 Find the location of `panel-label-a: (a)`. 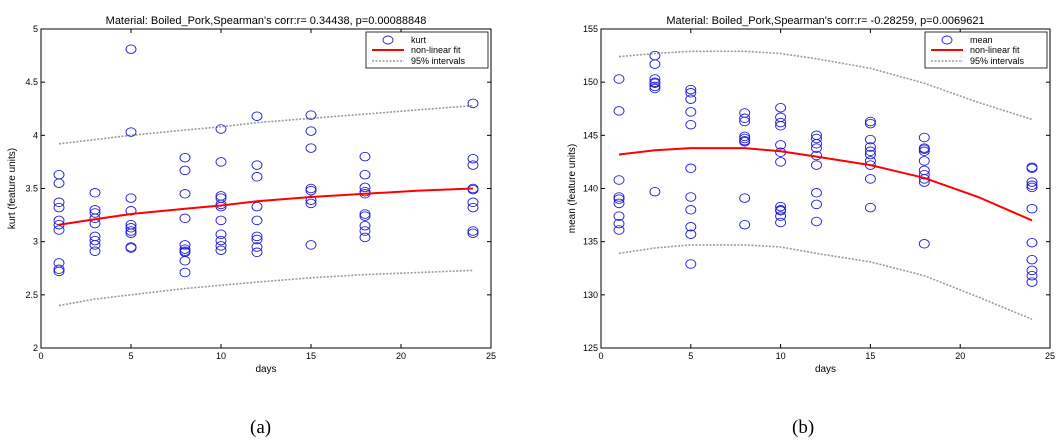

panel-label-a: (a) is located at coordinates (261, 427).